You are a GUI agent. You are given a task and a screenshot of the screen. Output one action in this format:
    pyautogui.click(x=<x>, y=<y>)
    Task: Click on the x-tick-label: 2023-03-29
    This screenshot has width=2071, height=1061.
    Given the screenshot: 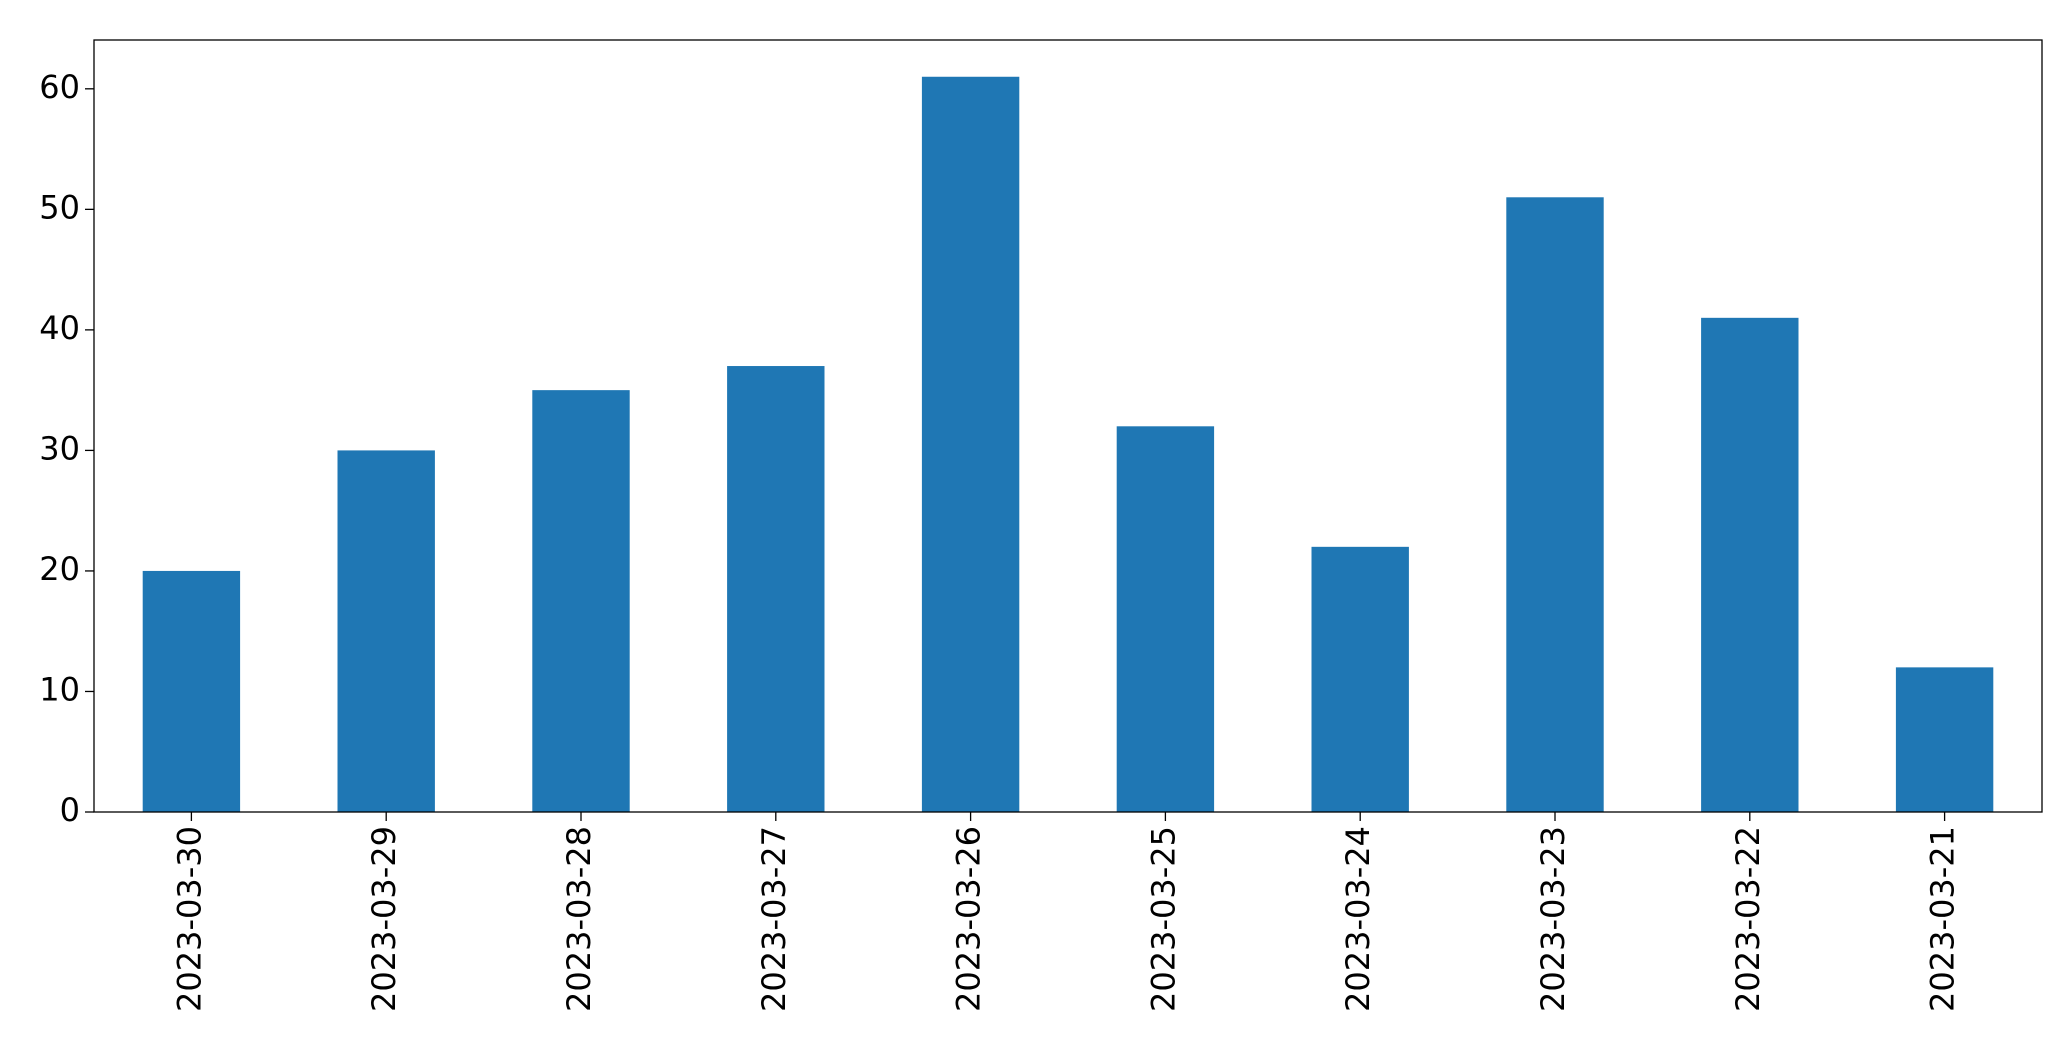 What is the action you would take?
    pyautogui.click(x=384, y=919)
    